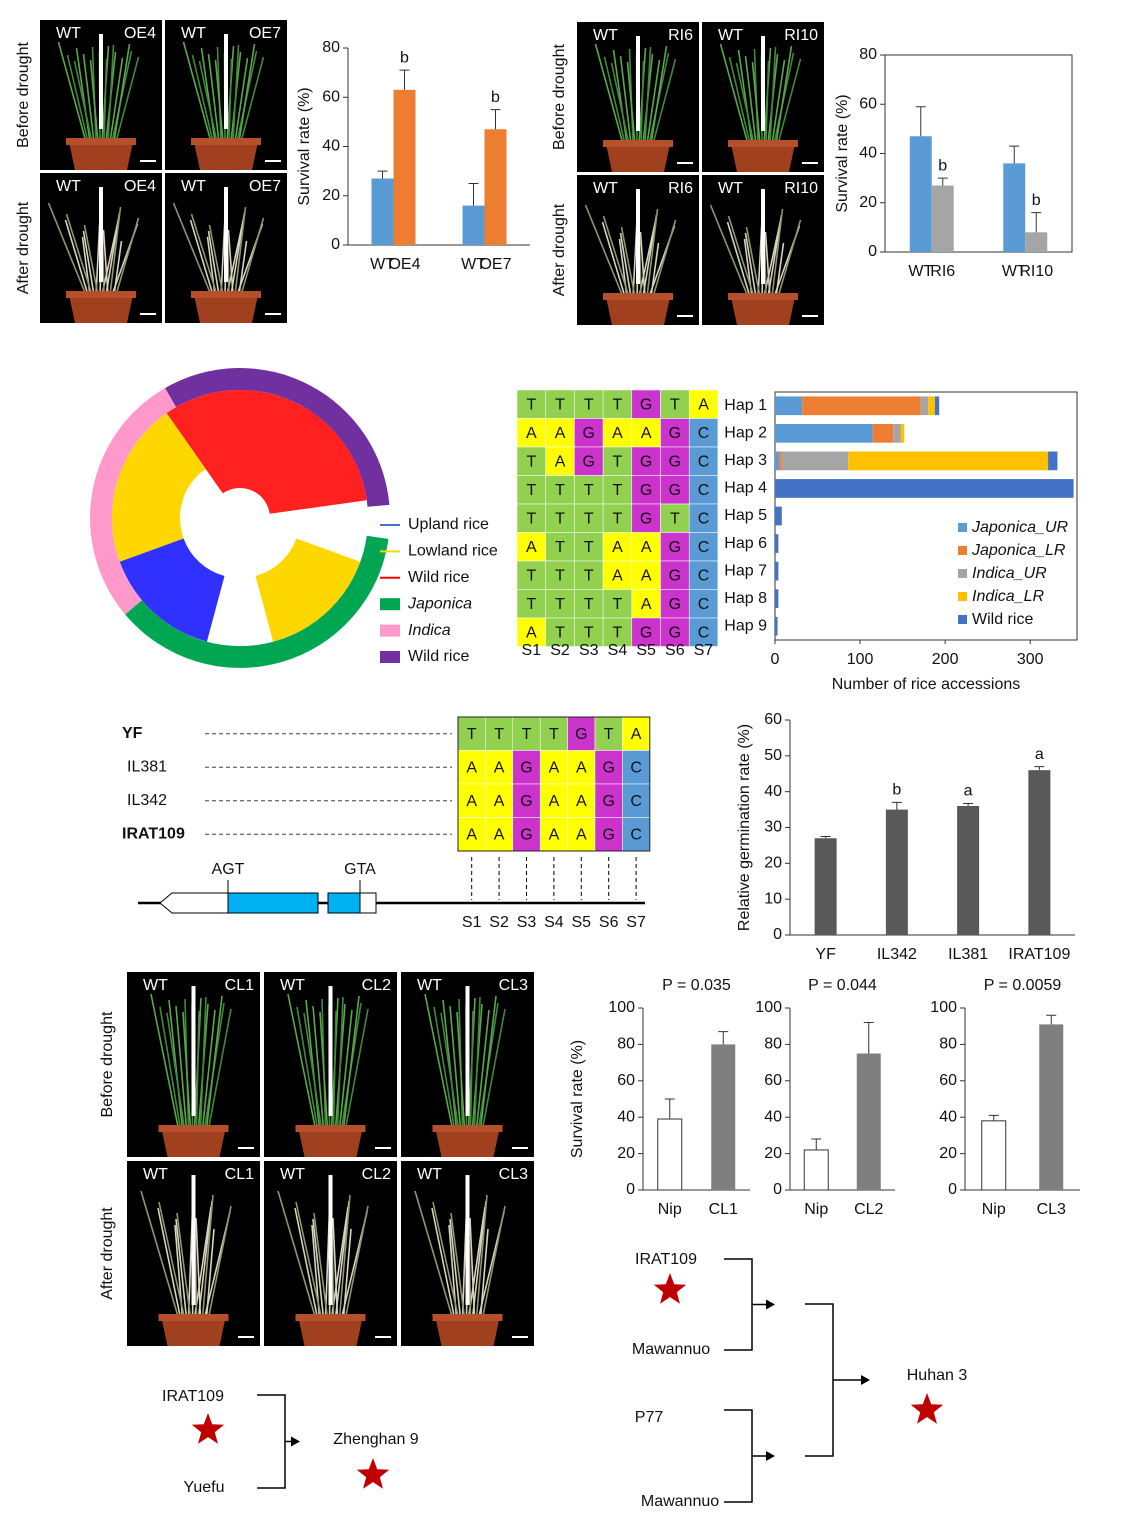 This screenshot has height=1527, width=1126. What do you see at coordinates (704, 575) in the screenshot?
I see `base-letter: C` at bounding box center [704, 575].